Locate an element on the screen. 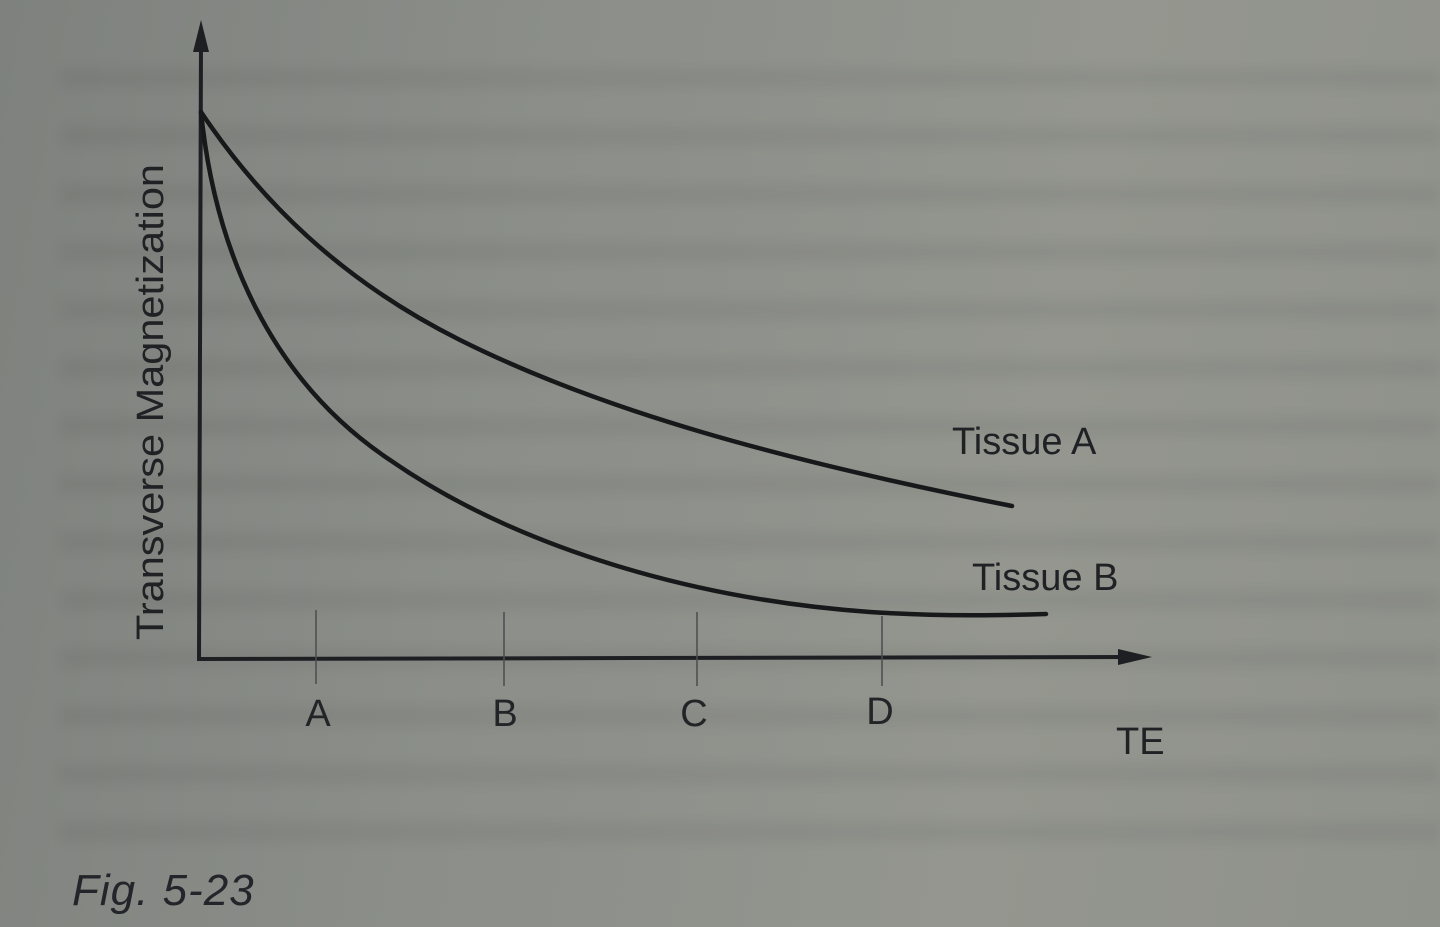  x-axis-label: TE is located at coordinates (1140, 742).